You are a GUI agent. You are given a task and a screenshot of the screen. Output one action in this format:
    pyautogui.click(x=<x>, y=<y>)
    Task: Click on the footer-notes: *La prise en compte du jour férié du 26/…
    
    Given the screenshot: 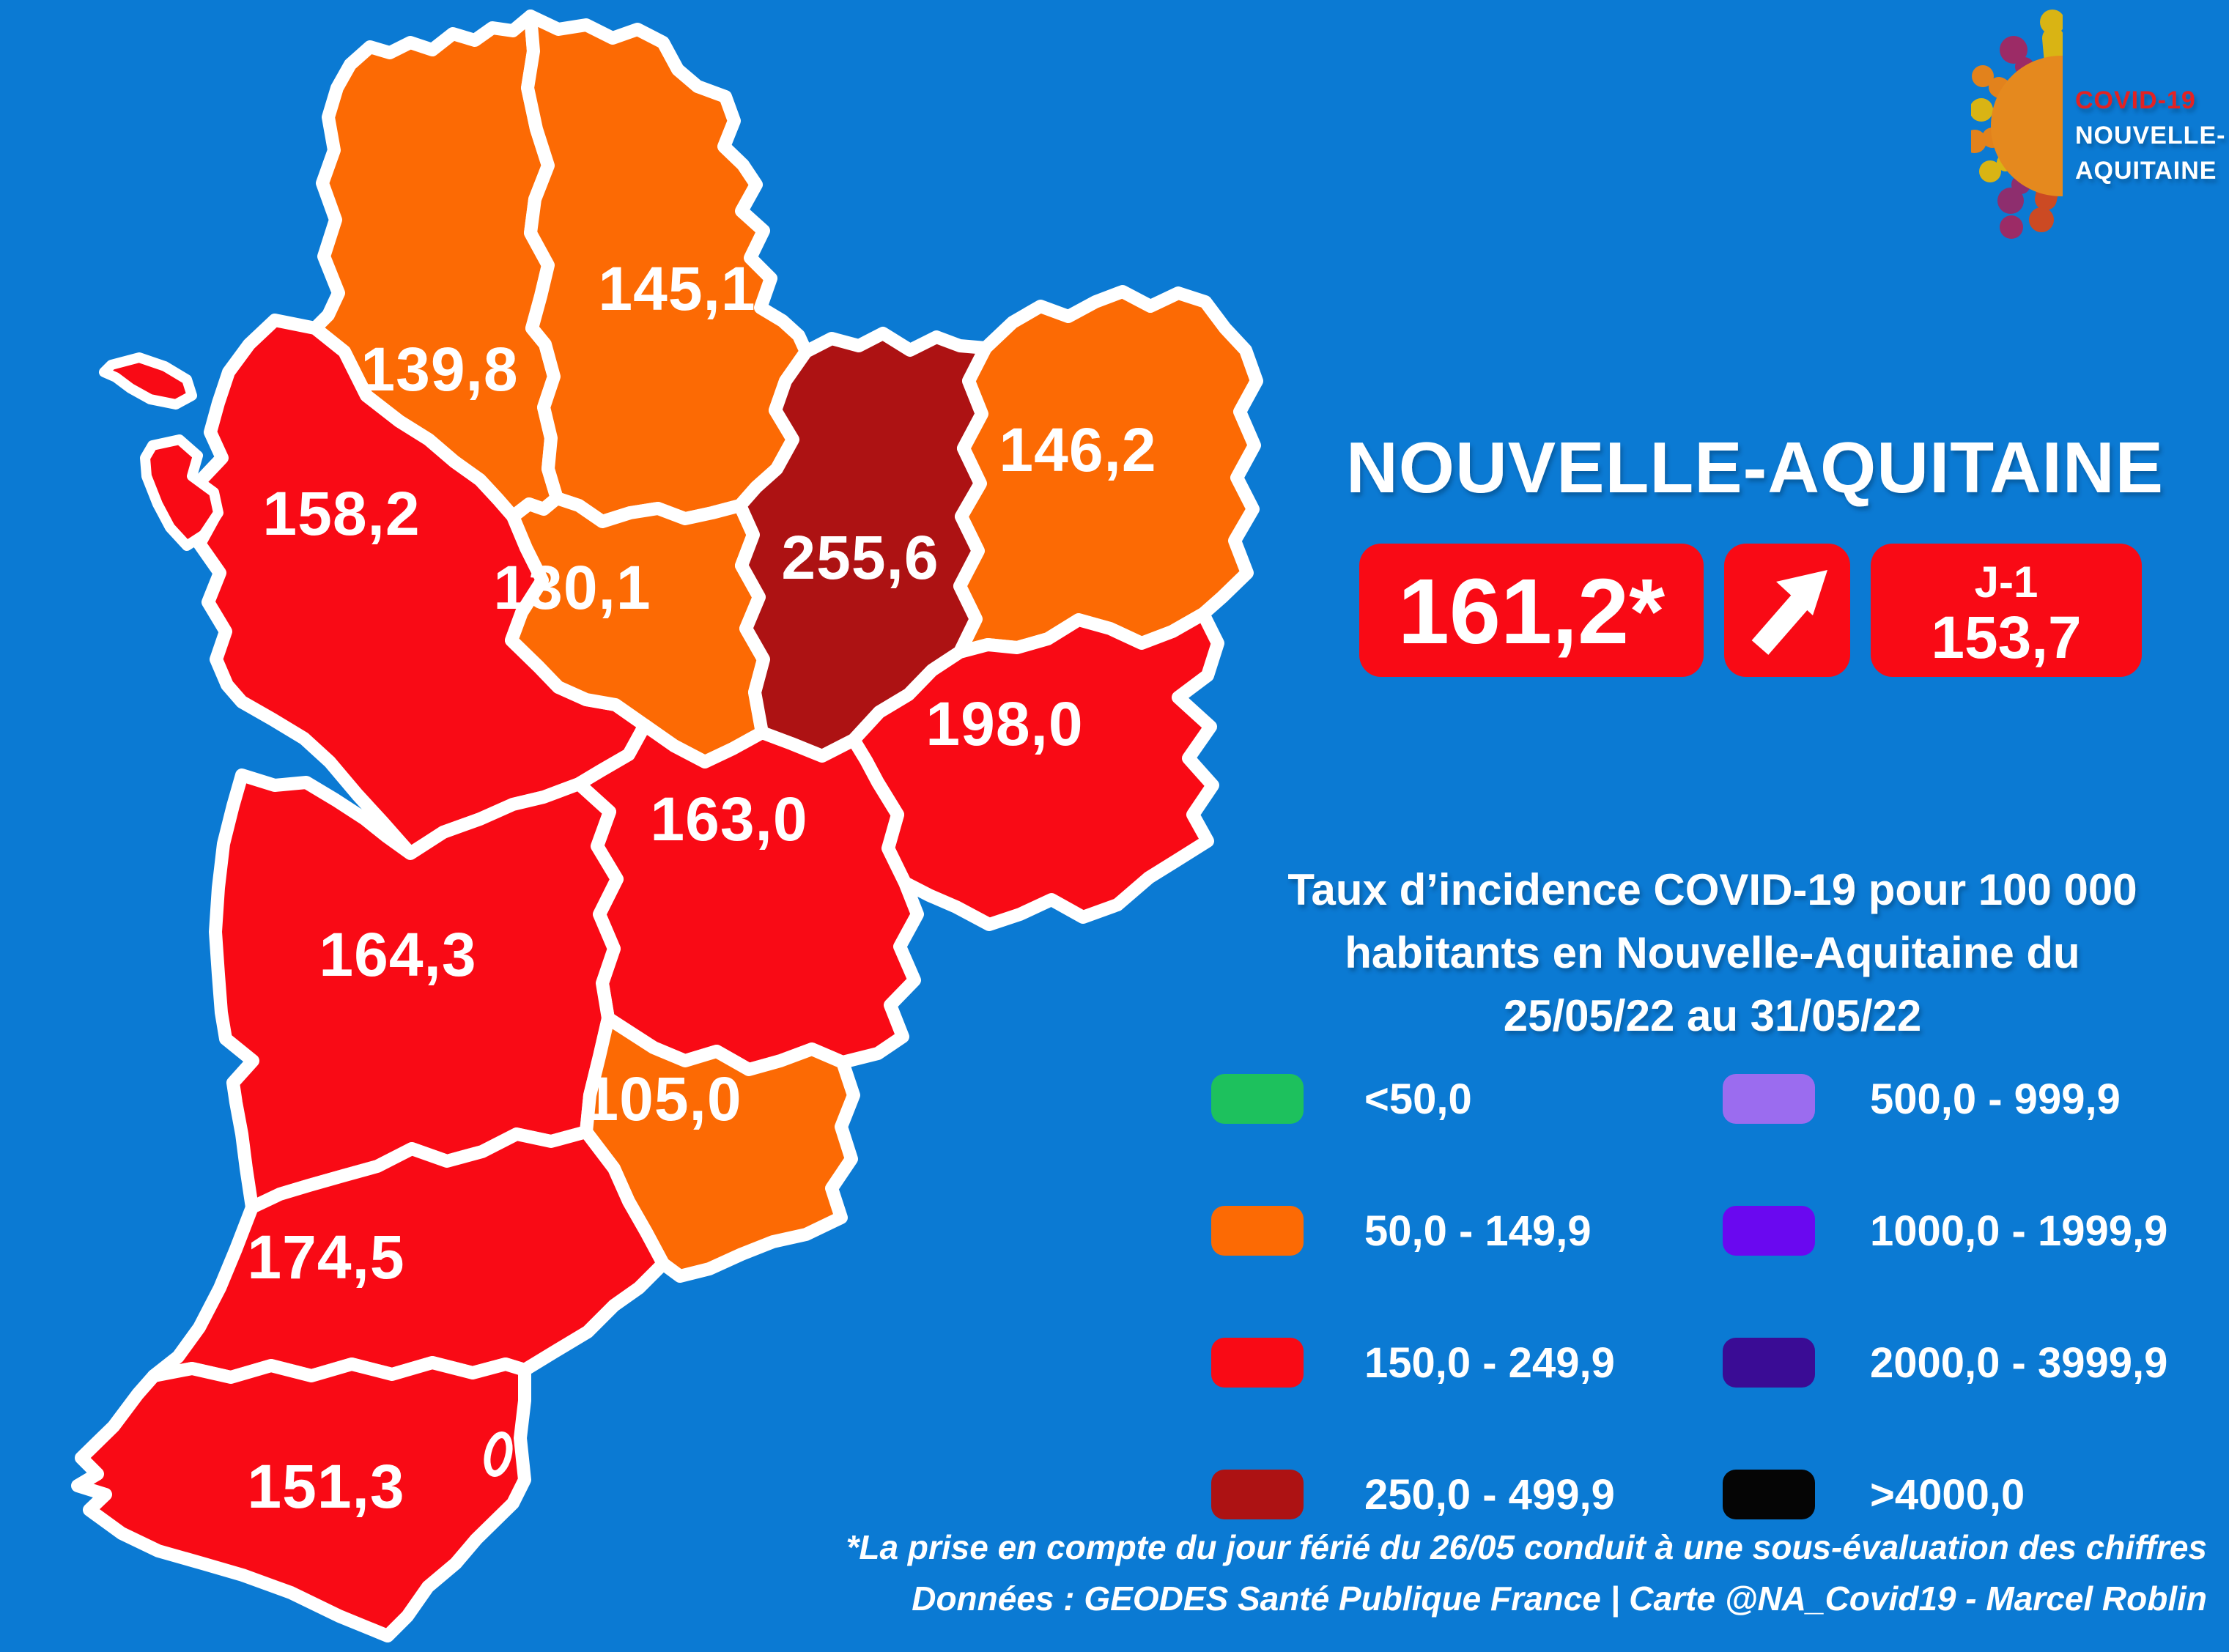 What is the action you would take?
    pyautogui.click(x=1527, y=1573)
    